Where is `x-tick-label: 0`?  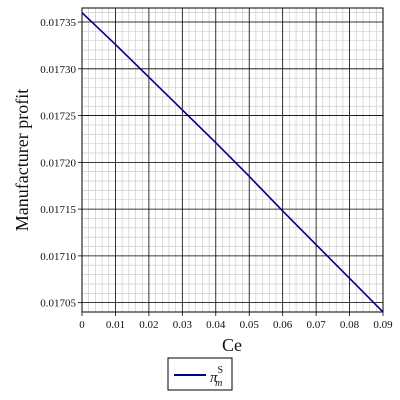
x-tick-label: 0 is located at coordinates (82, 325).